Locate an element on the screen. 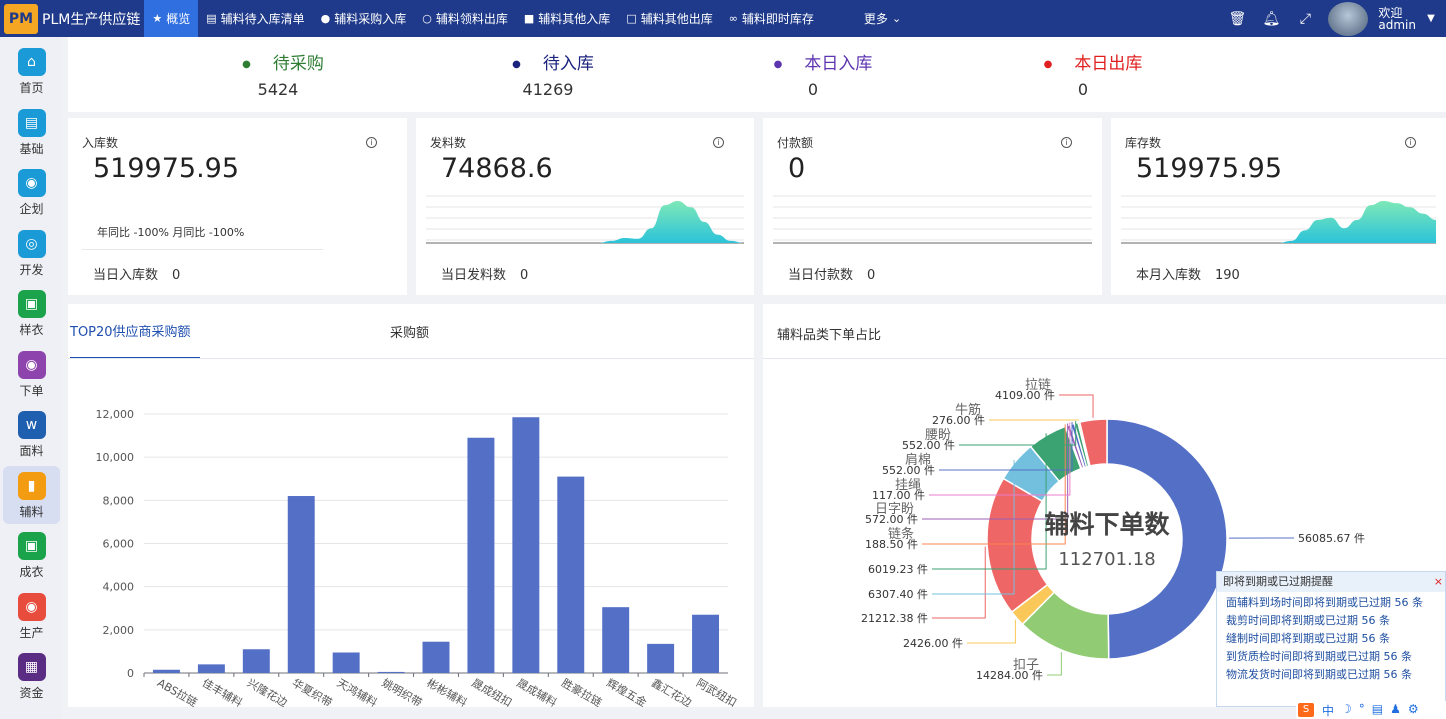 The height and width of the screenshot is (719, 1446). stat-3: ● 本日出库 0 is located at coordinates (1093, 74).